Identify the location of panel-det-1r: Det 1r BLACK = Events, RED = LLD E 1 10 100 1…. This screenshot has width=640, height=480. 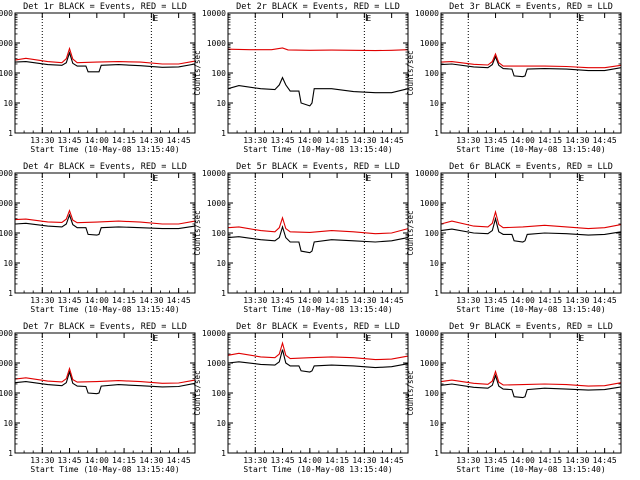
(98, 78).